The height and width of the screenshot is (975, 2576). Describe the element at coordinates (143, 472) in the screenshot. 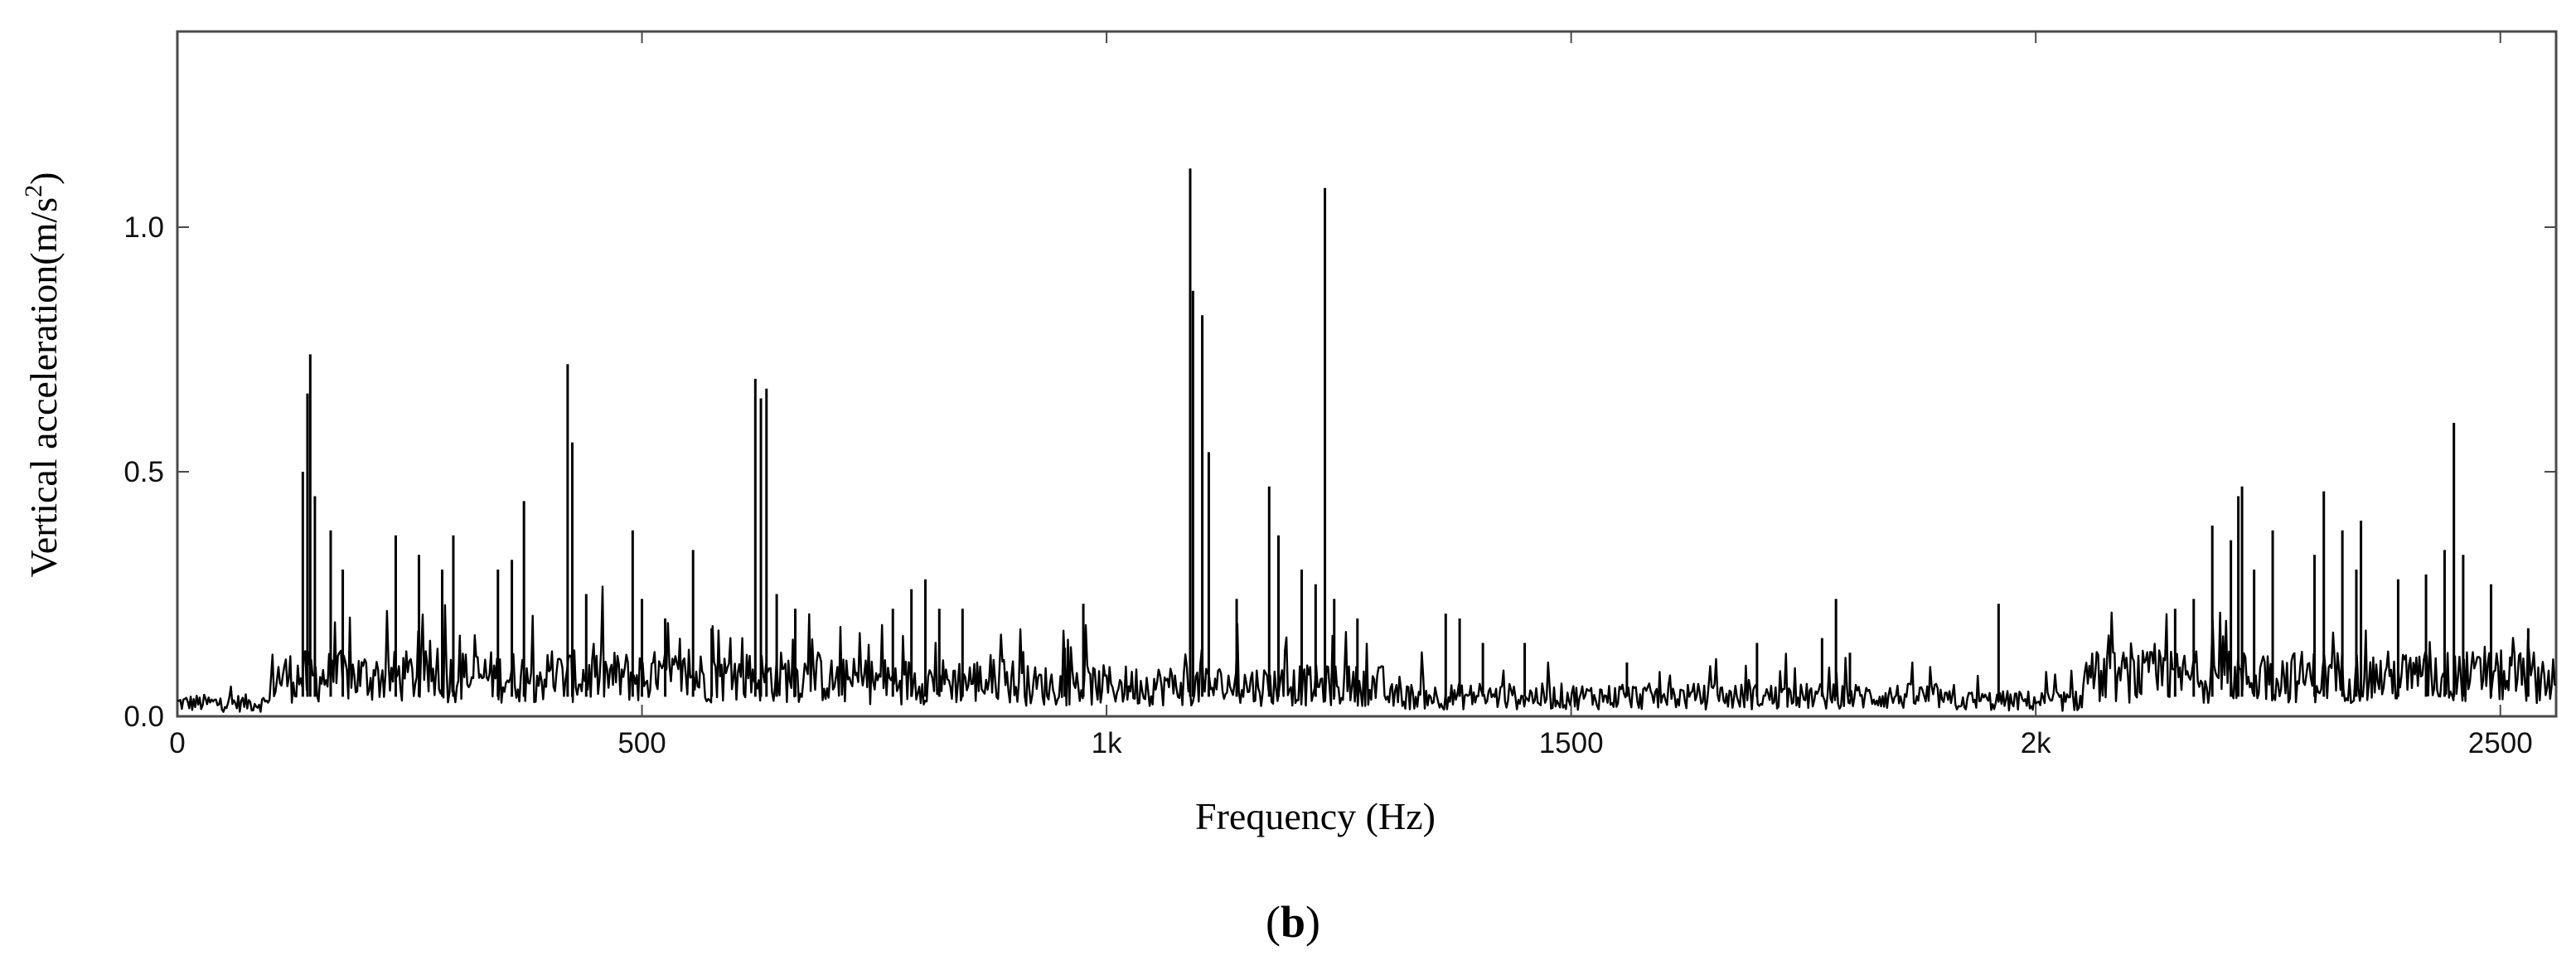

I see `y-tick-label: 0.5` at that location.